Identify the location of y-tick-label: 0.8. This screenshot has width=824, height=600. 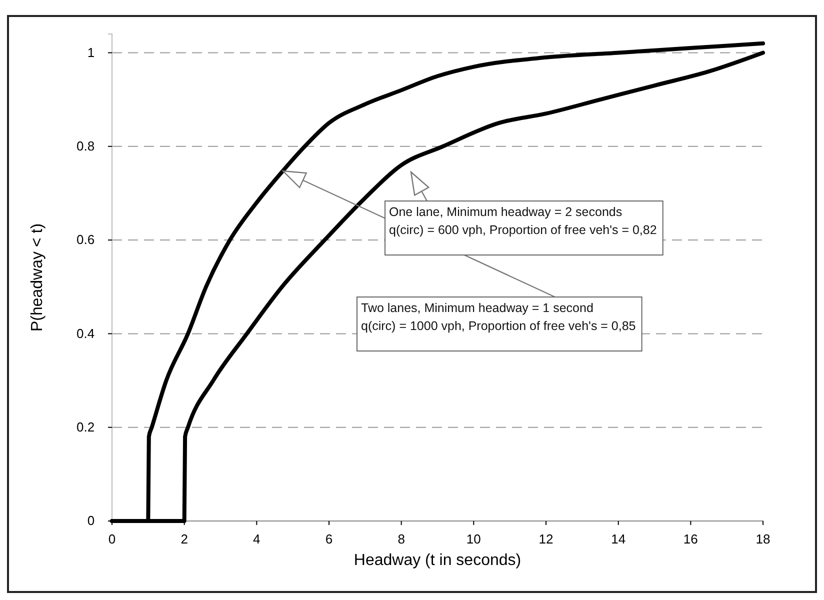
(85, 146).